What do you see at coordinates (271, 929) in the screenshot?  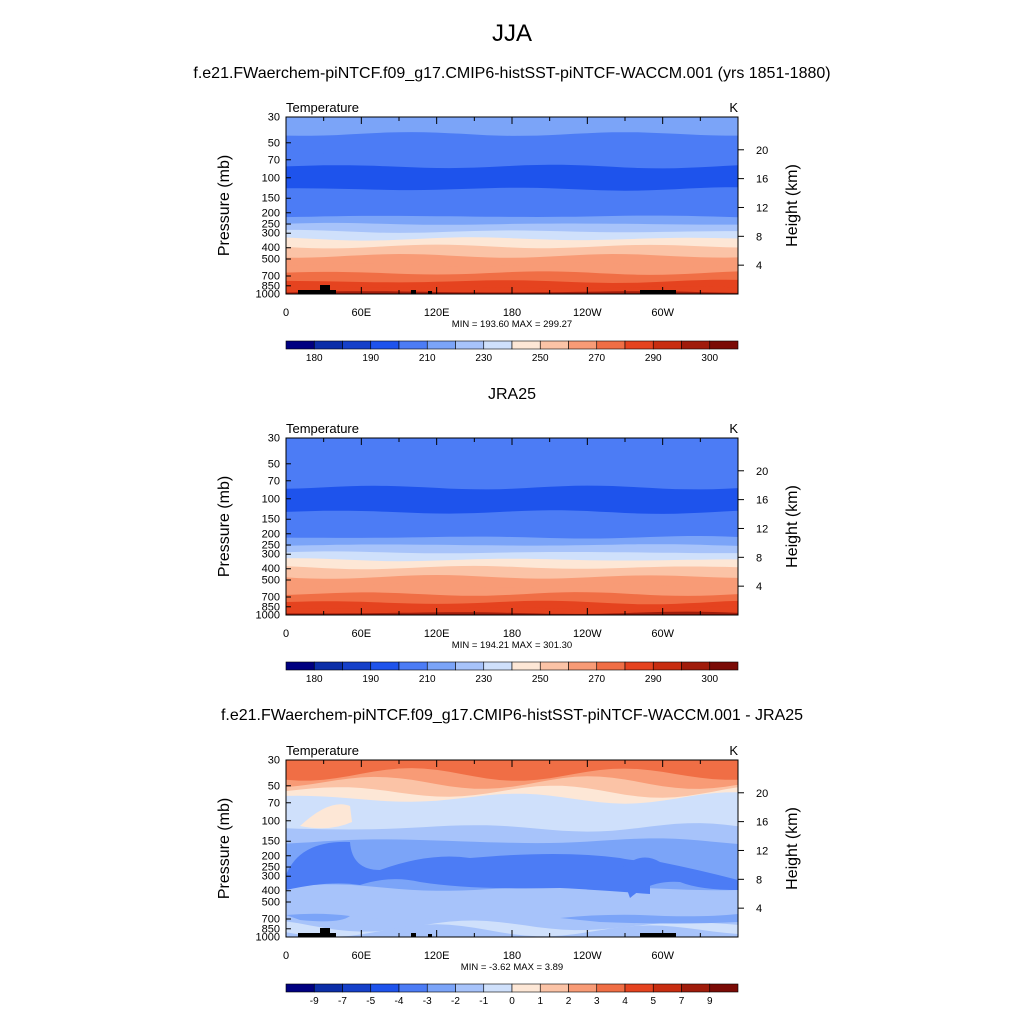 I see `y-tick-label: 850` at bounding box center [271, 929].